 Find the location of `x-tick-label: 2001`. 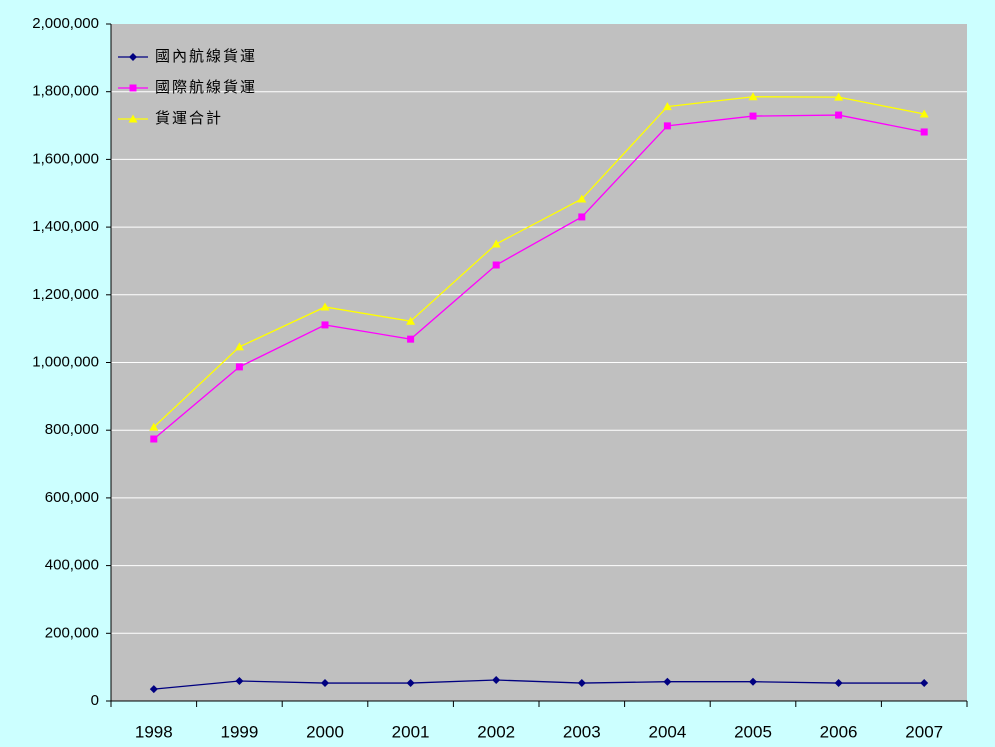

x-tick-label: 2001 is located at coordinates (411, 731).